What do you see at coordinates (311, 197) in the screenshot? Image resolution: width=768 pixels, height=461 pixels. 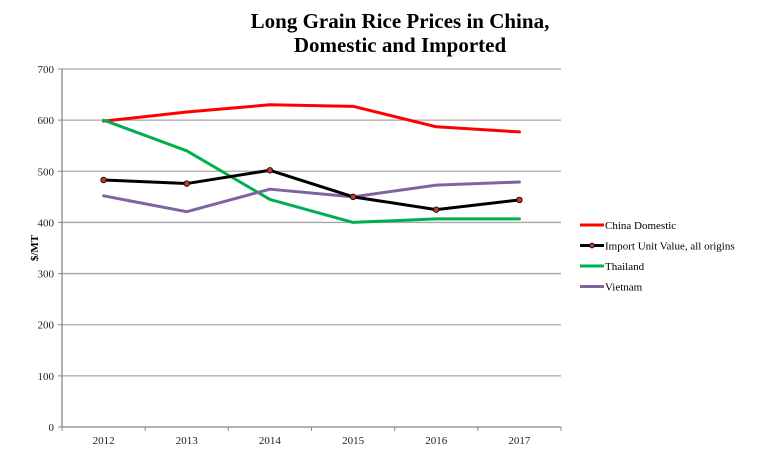 I see `series-line-vietnam` at bounding box center [311, 197].